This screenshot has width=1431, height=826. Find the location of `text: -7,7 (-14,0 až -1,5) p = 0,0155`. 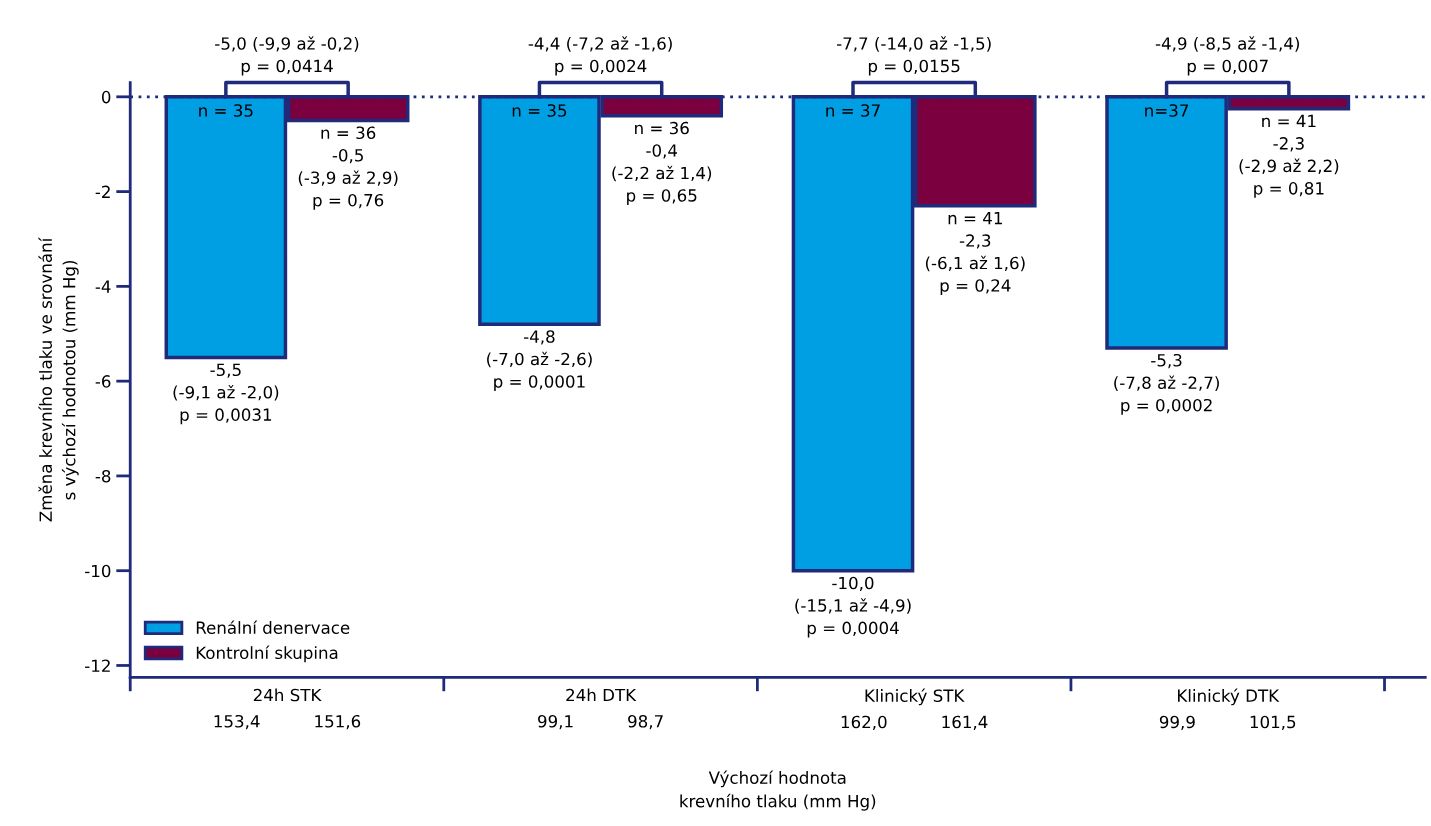

text: -7,7 (-14,0 až -1,5) p = 0,0155 is located at coordinates (913, 56).